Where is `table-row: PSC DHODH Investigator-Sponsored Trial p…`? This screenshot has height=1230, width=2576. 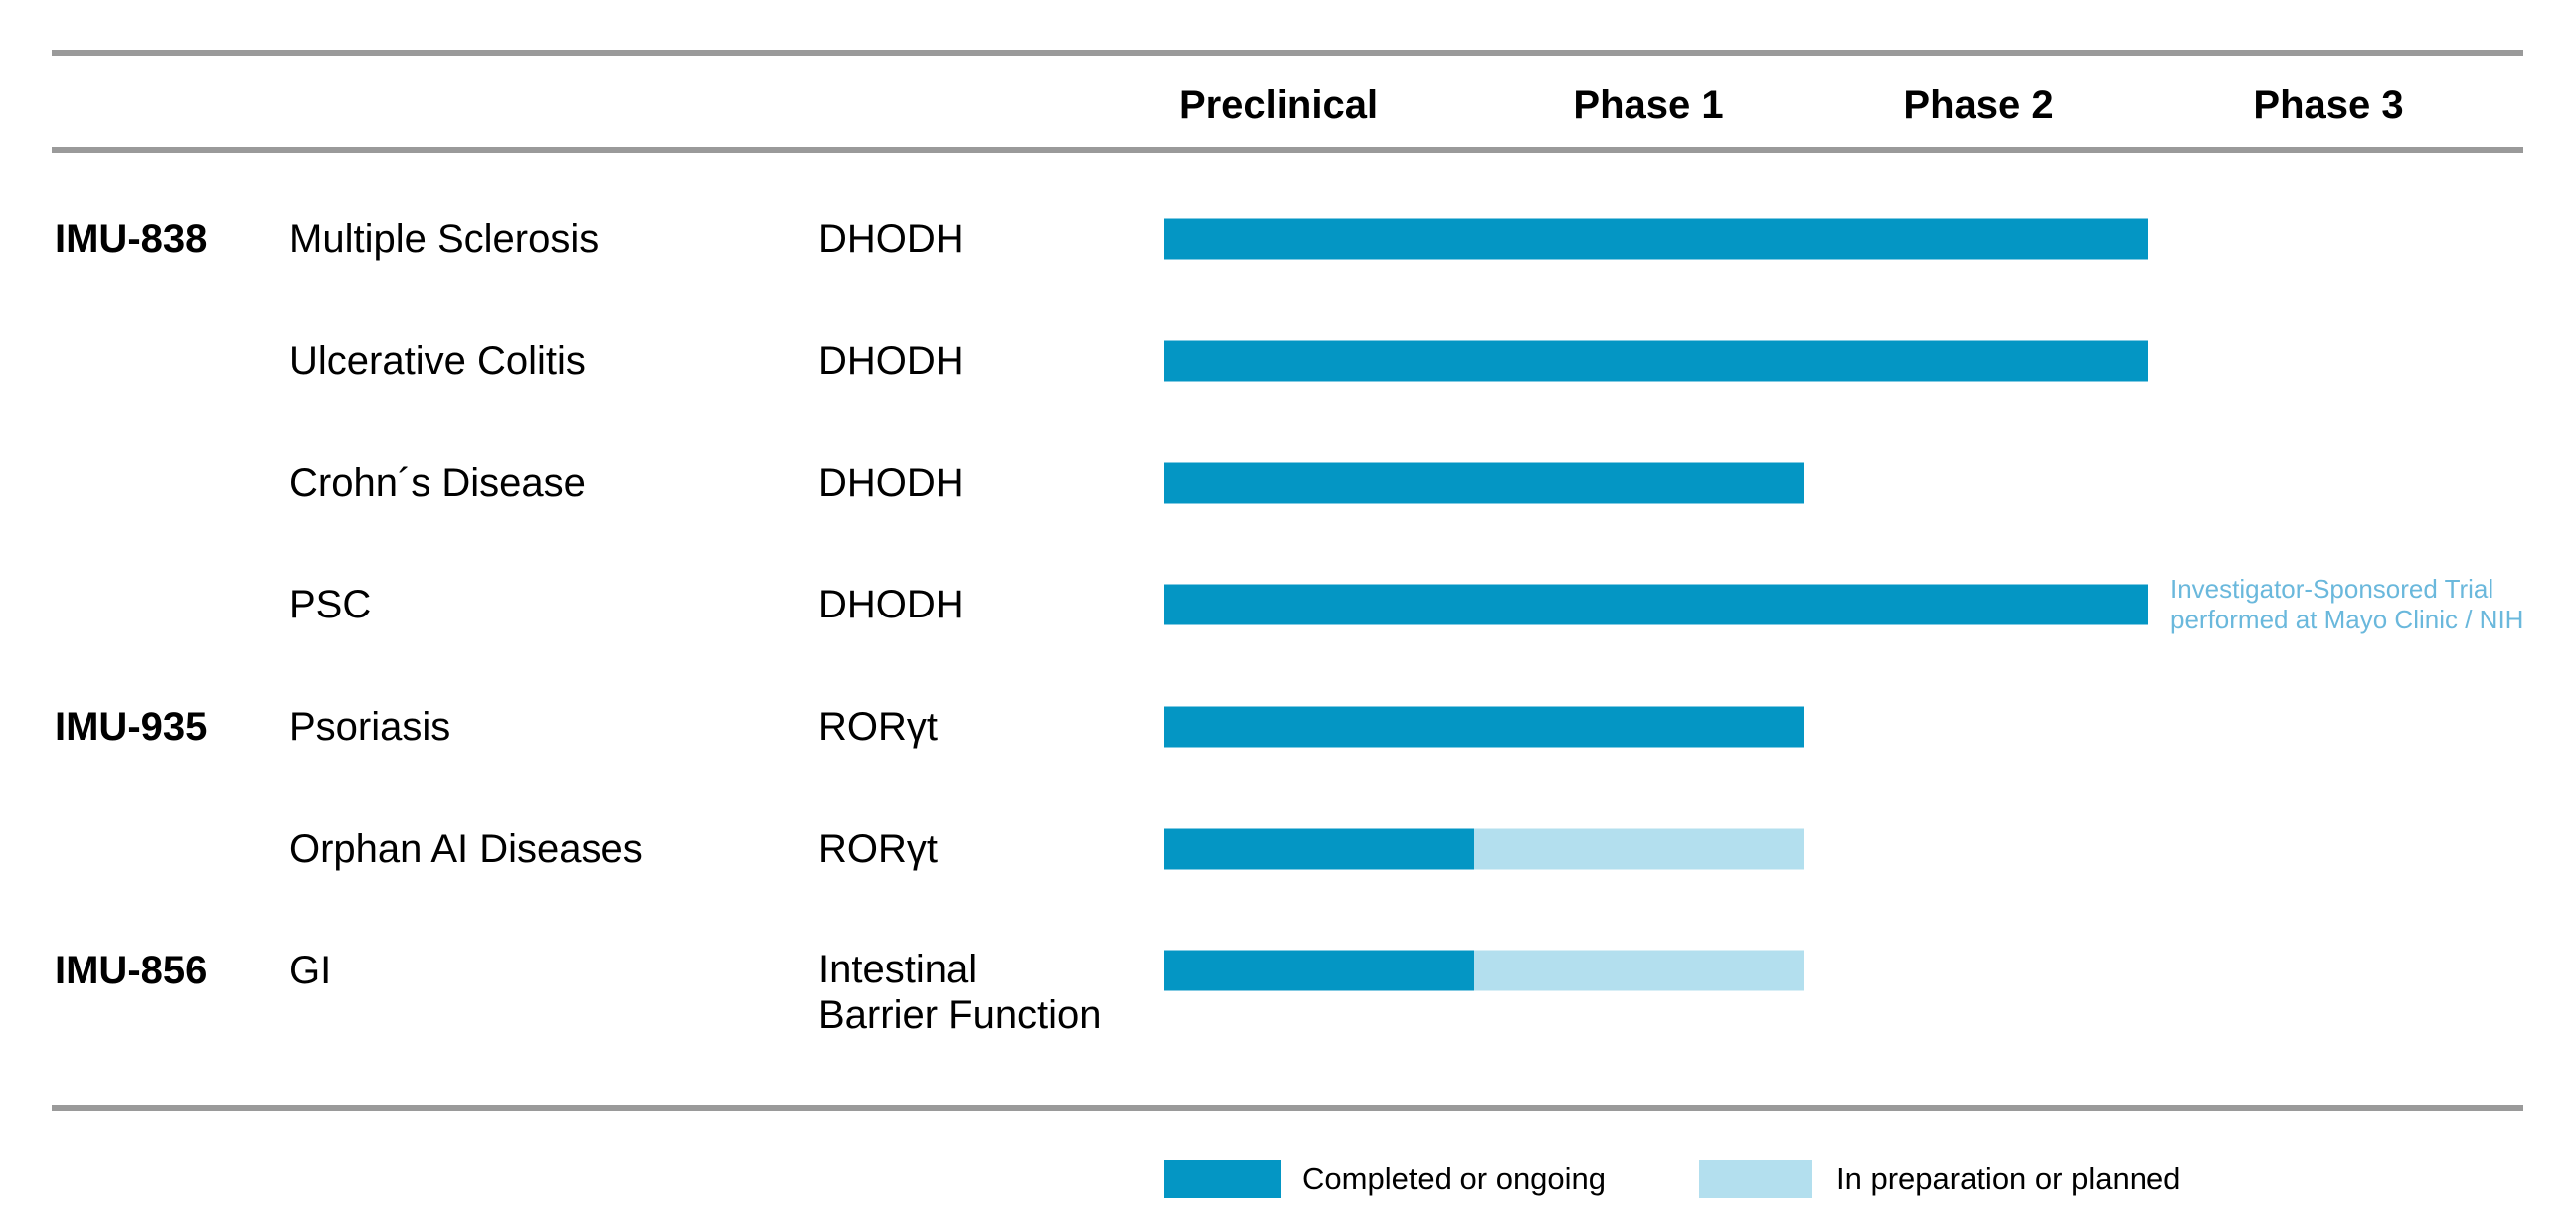
table-row: PSC DHODH Investigator-Sponsored Trial p… is located at coordinates (1288, 605).